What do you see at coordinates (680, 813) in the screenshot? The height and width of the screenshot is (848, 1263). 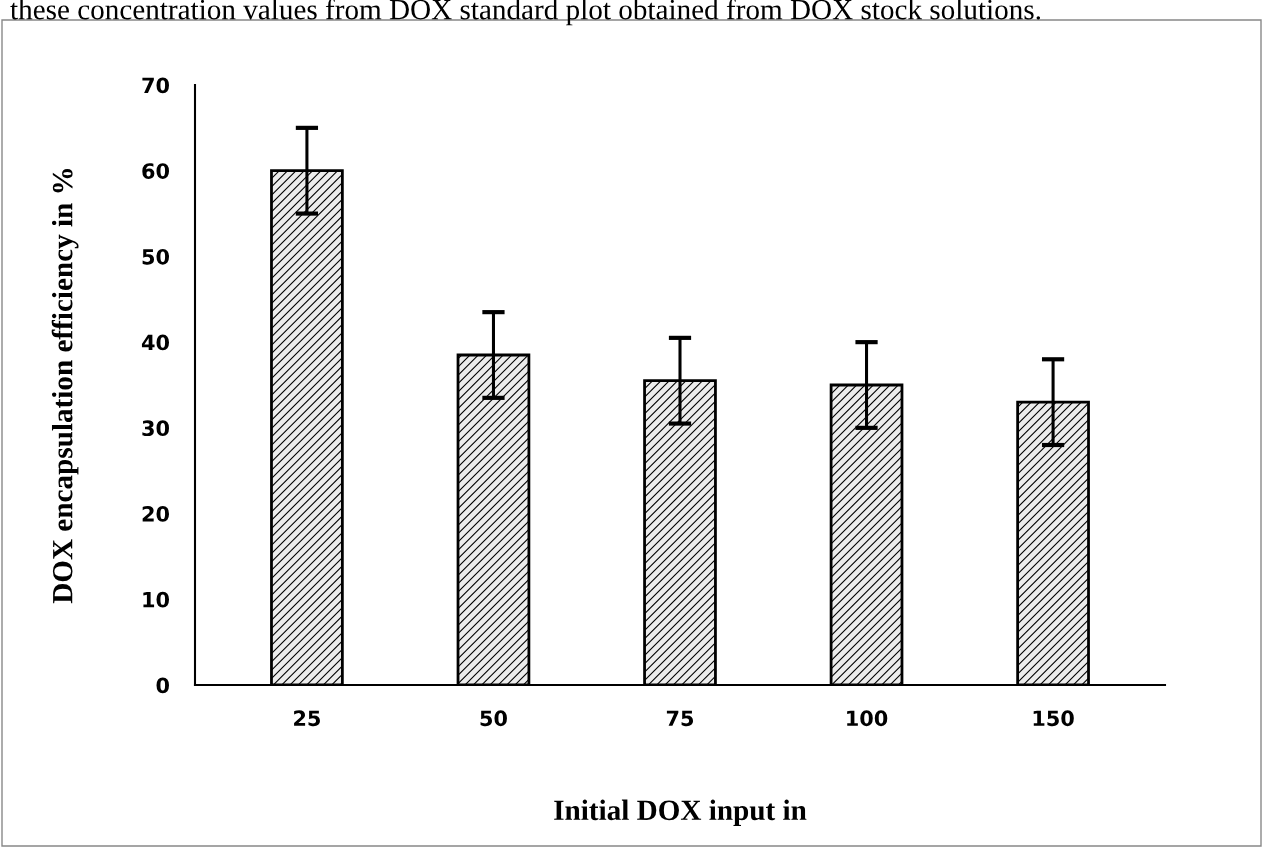 I see `x-axis-title: Initial DOX input in` at bounding box center [680, 813].